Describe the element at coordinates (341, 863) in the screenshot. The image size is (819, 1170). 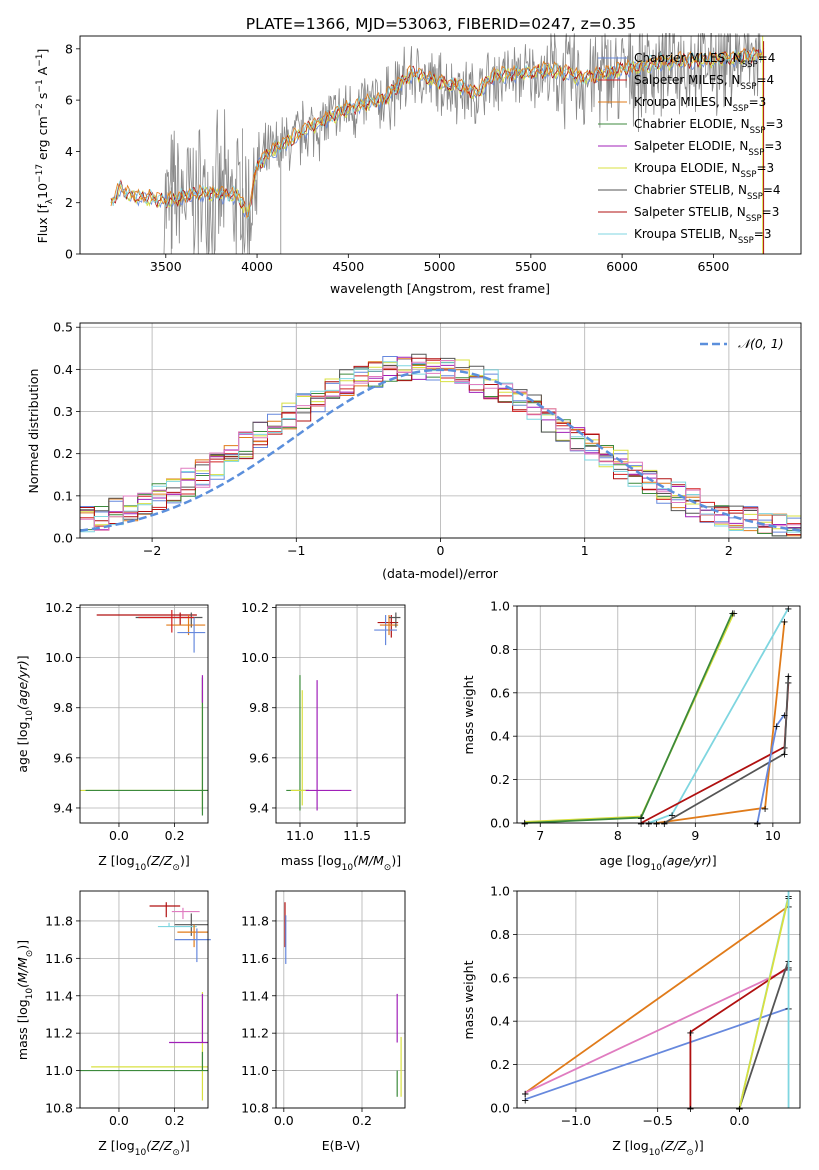
I see `x-axis-label: mass [log10(M/M⊙)]` at that location.